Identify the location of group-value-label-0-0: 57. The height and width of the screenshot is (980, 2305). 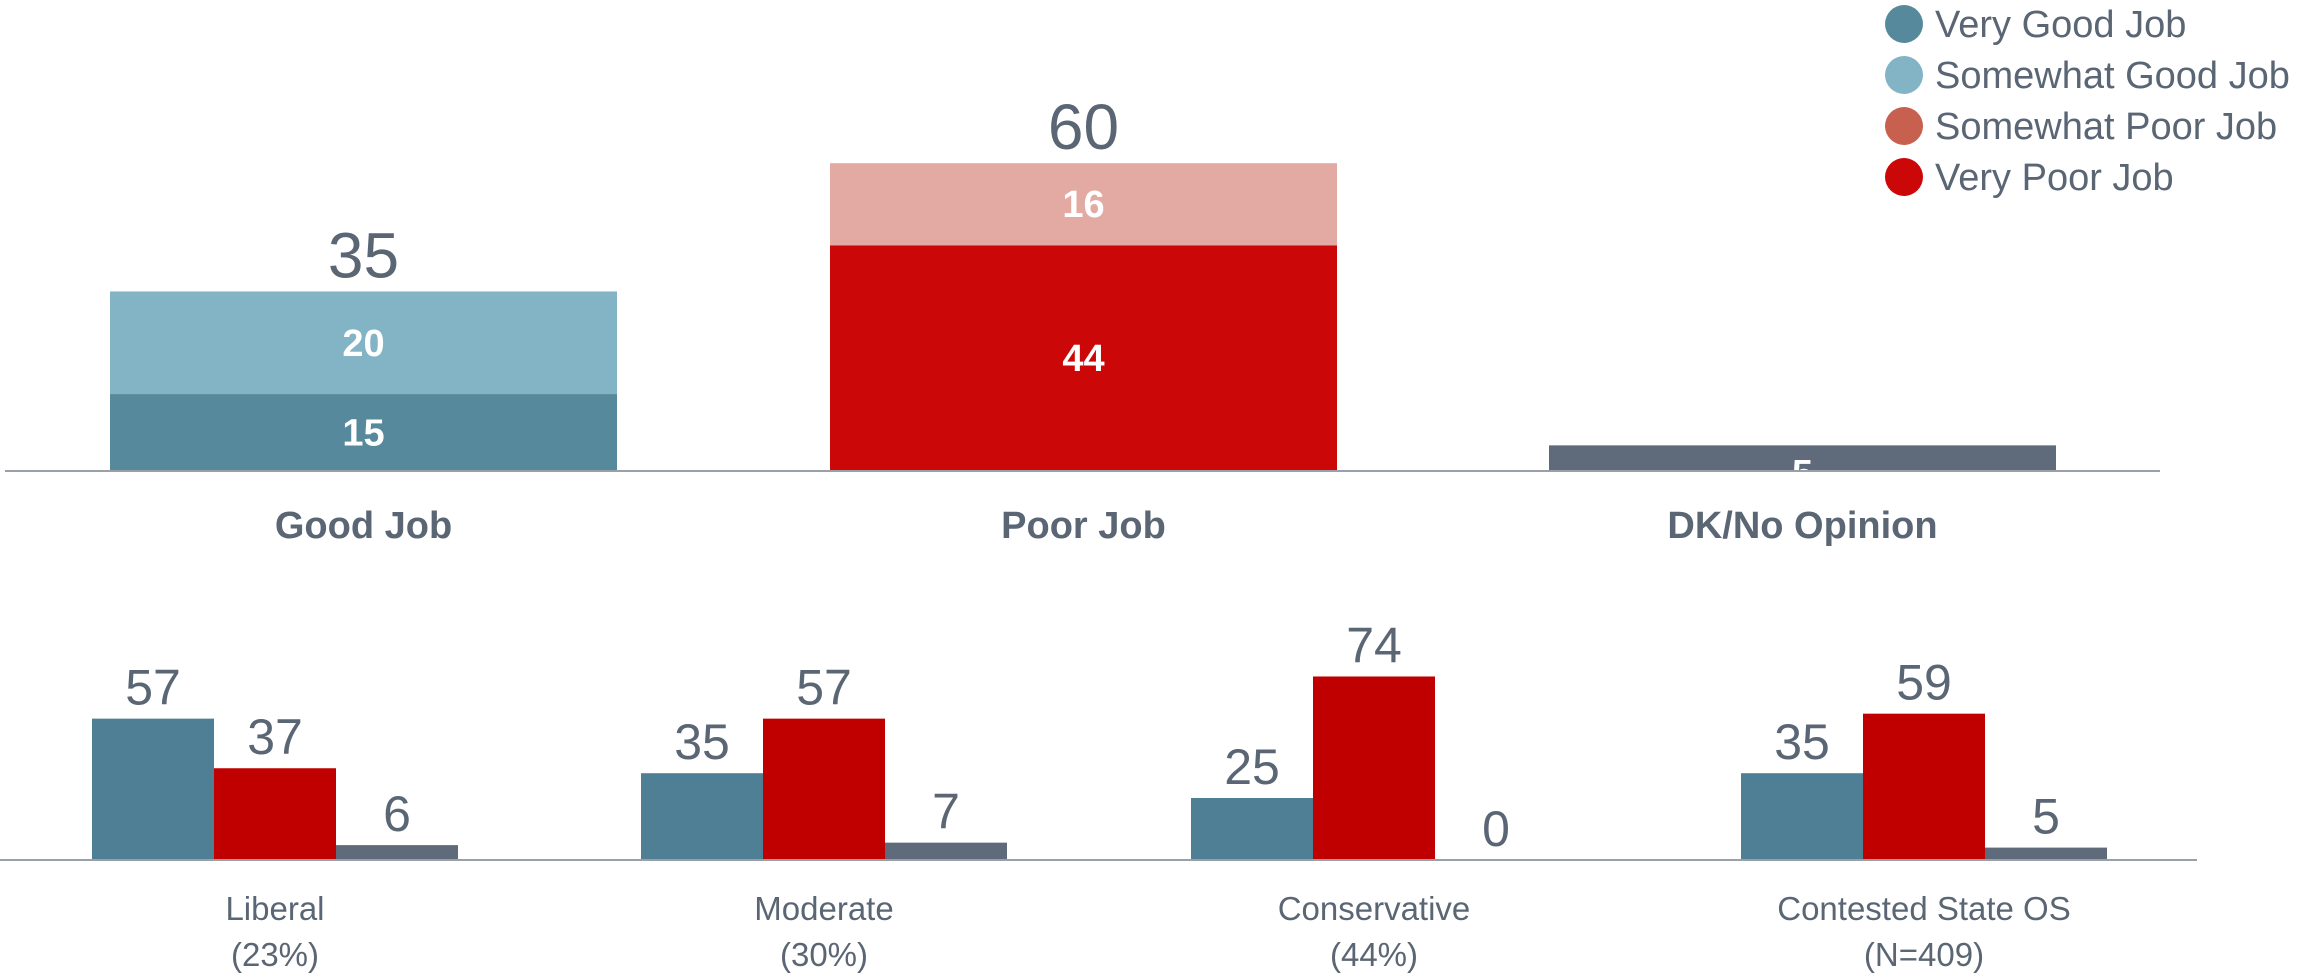
(153, 688).